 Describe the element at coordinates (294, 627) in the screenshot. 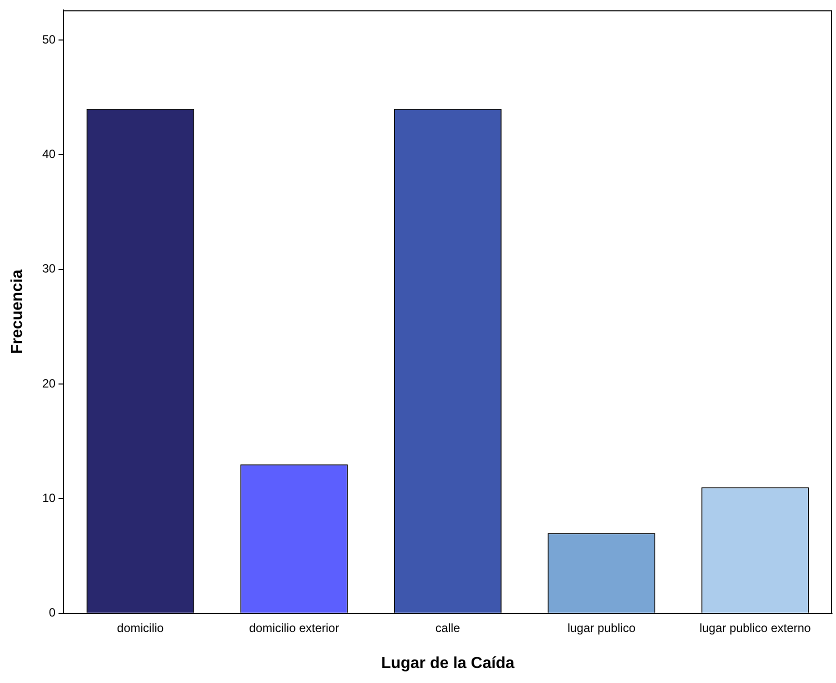

I see `x-tick-label: domicilio exterior` at that location.